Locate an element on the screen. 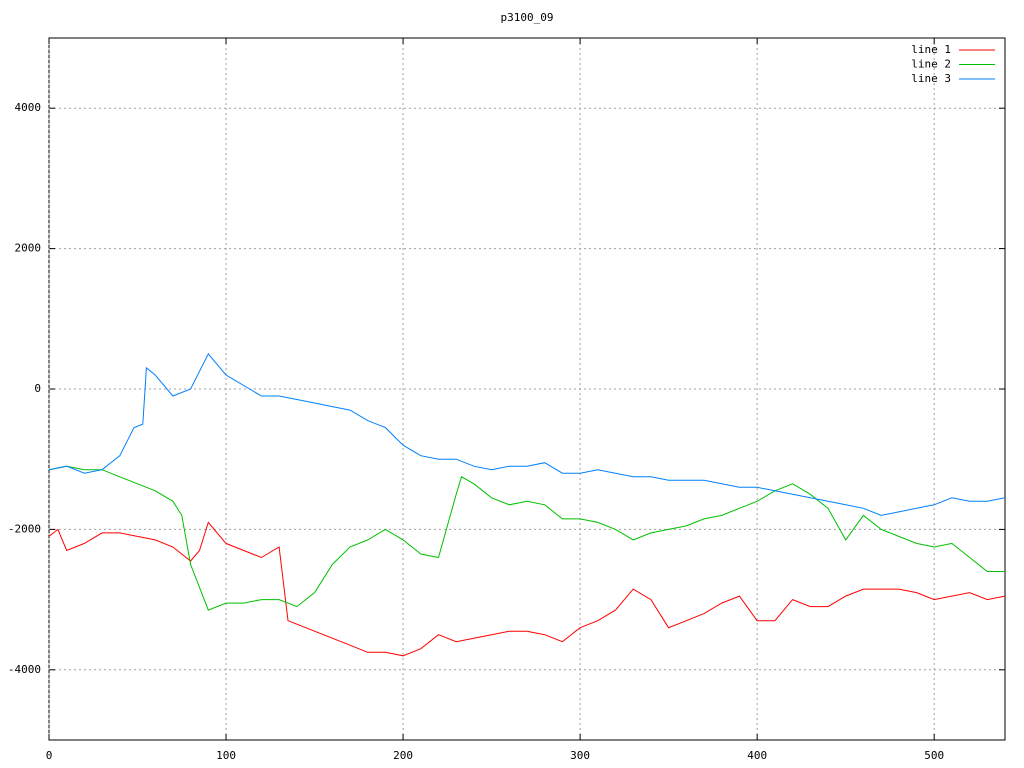 The image size is (1024, 768). y-tick-label: 4000 is located at coordinates (28, 107).